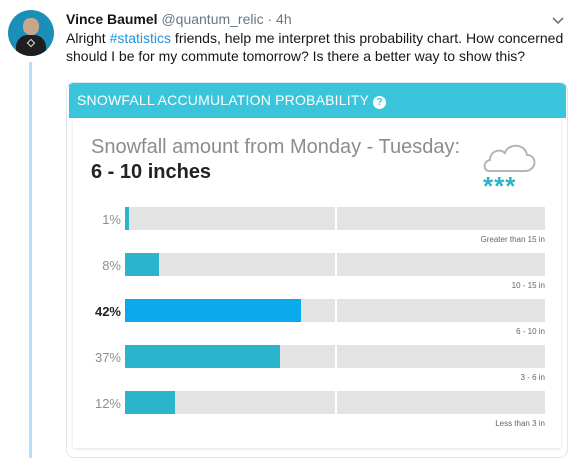 This screenshot has height=458, width=578. What do you see at coordinates (558, 21) in the screenshot?
I see `chevron-down-icon` at bounding box center [558, 21].